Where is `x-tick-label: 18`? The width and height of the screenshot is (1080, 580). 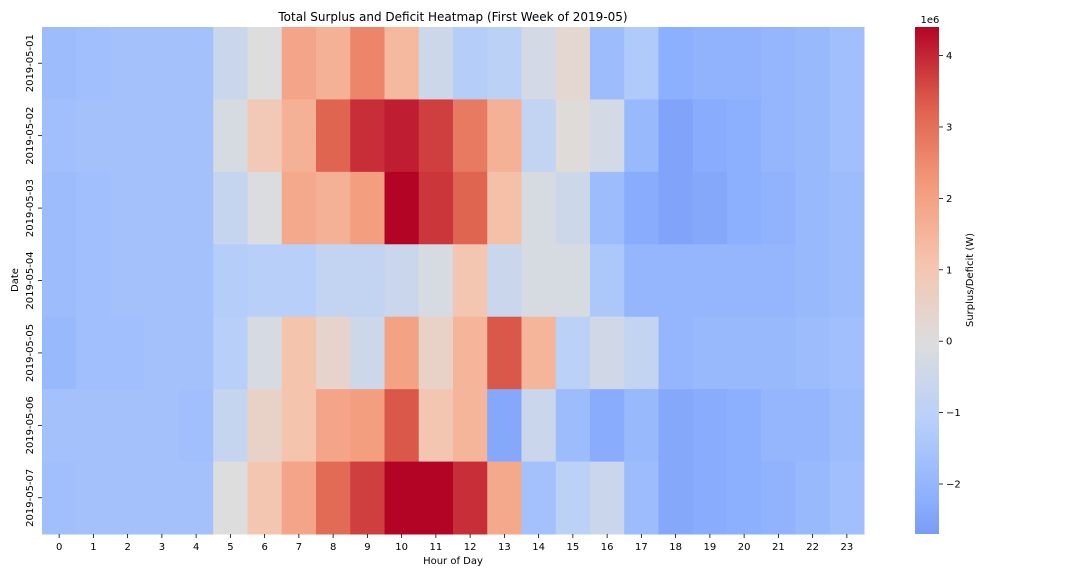
x-tick-label: 18 is located at coordinates (675, 547).